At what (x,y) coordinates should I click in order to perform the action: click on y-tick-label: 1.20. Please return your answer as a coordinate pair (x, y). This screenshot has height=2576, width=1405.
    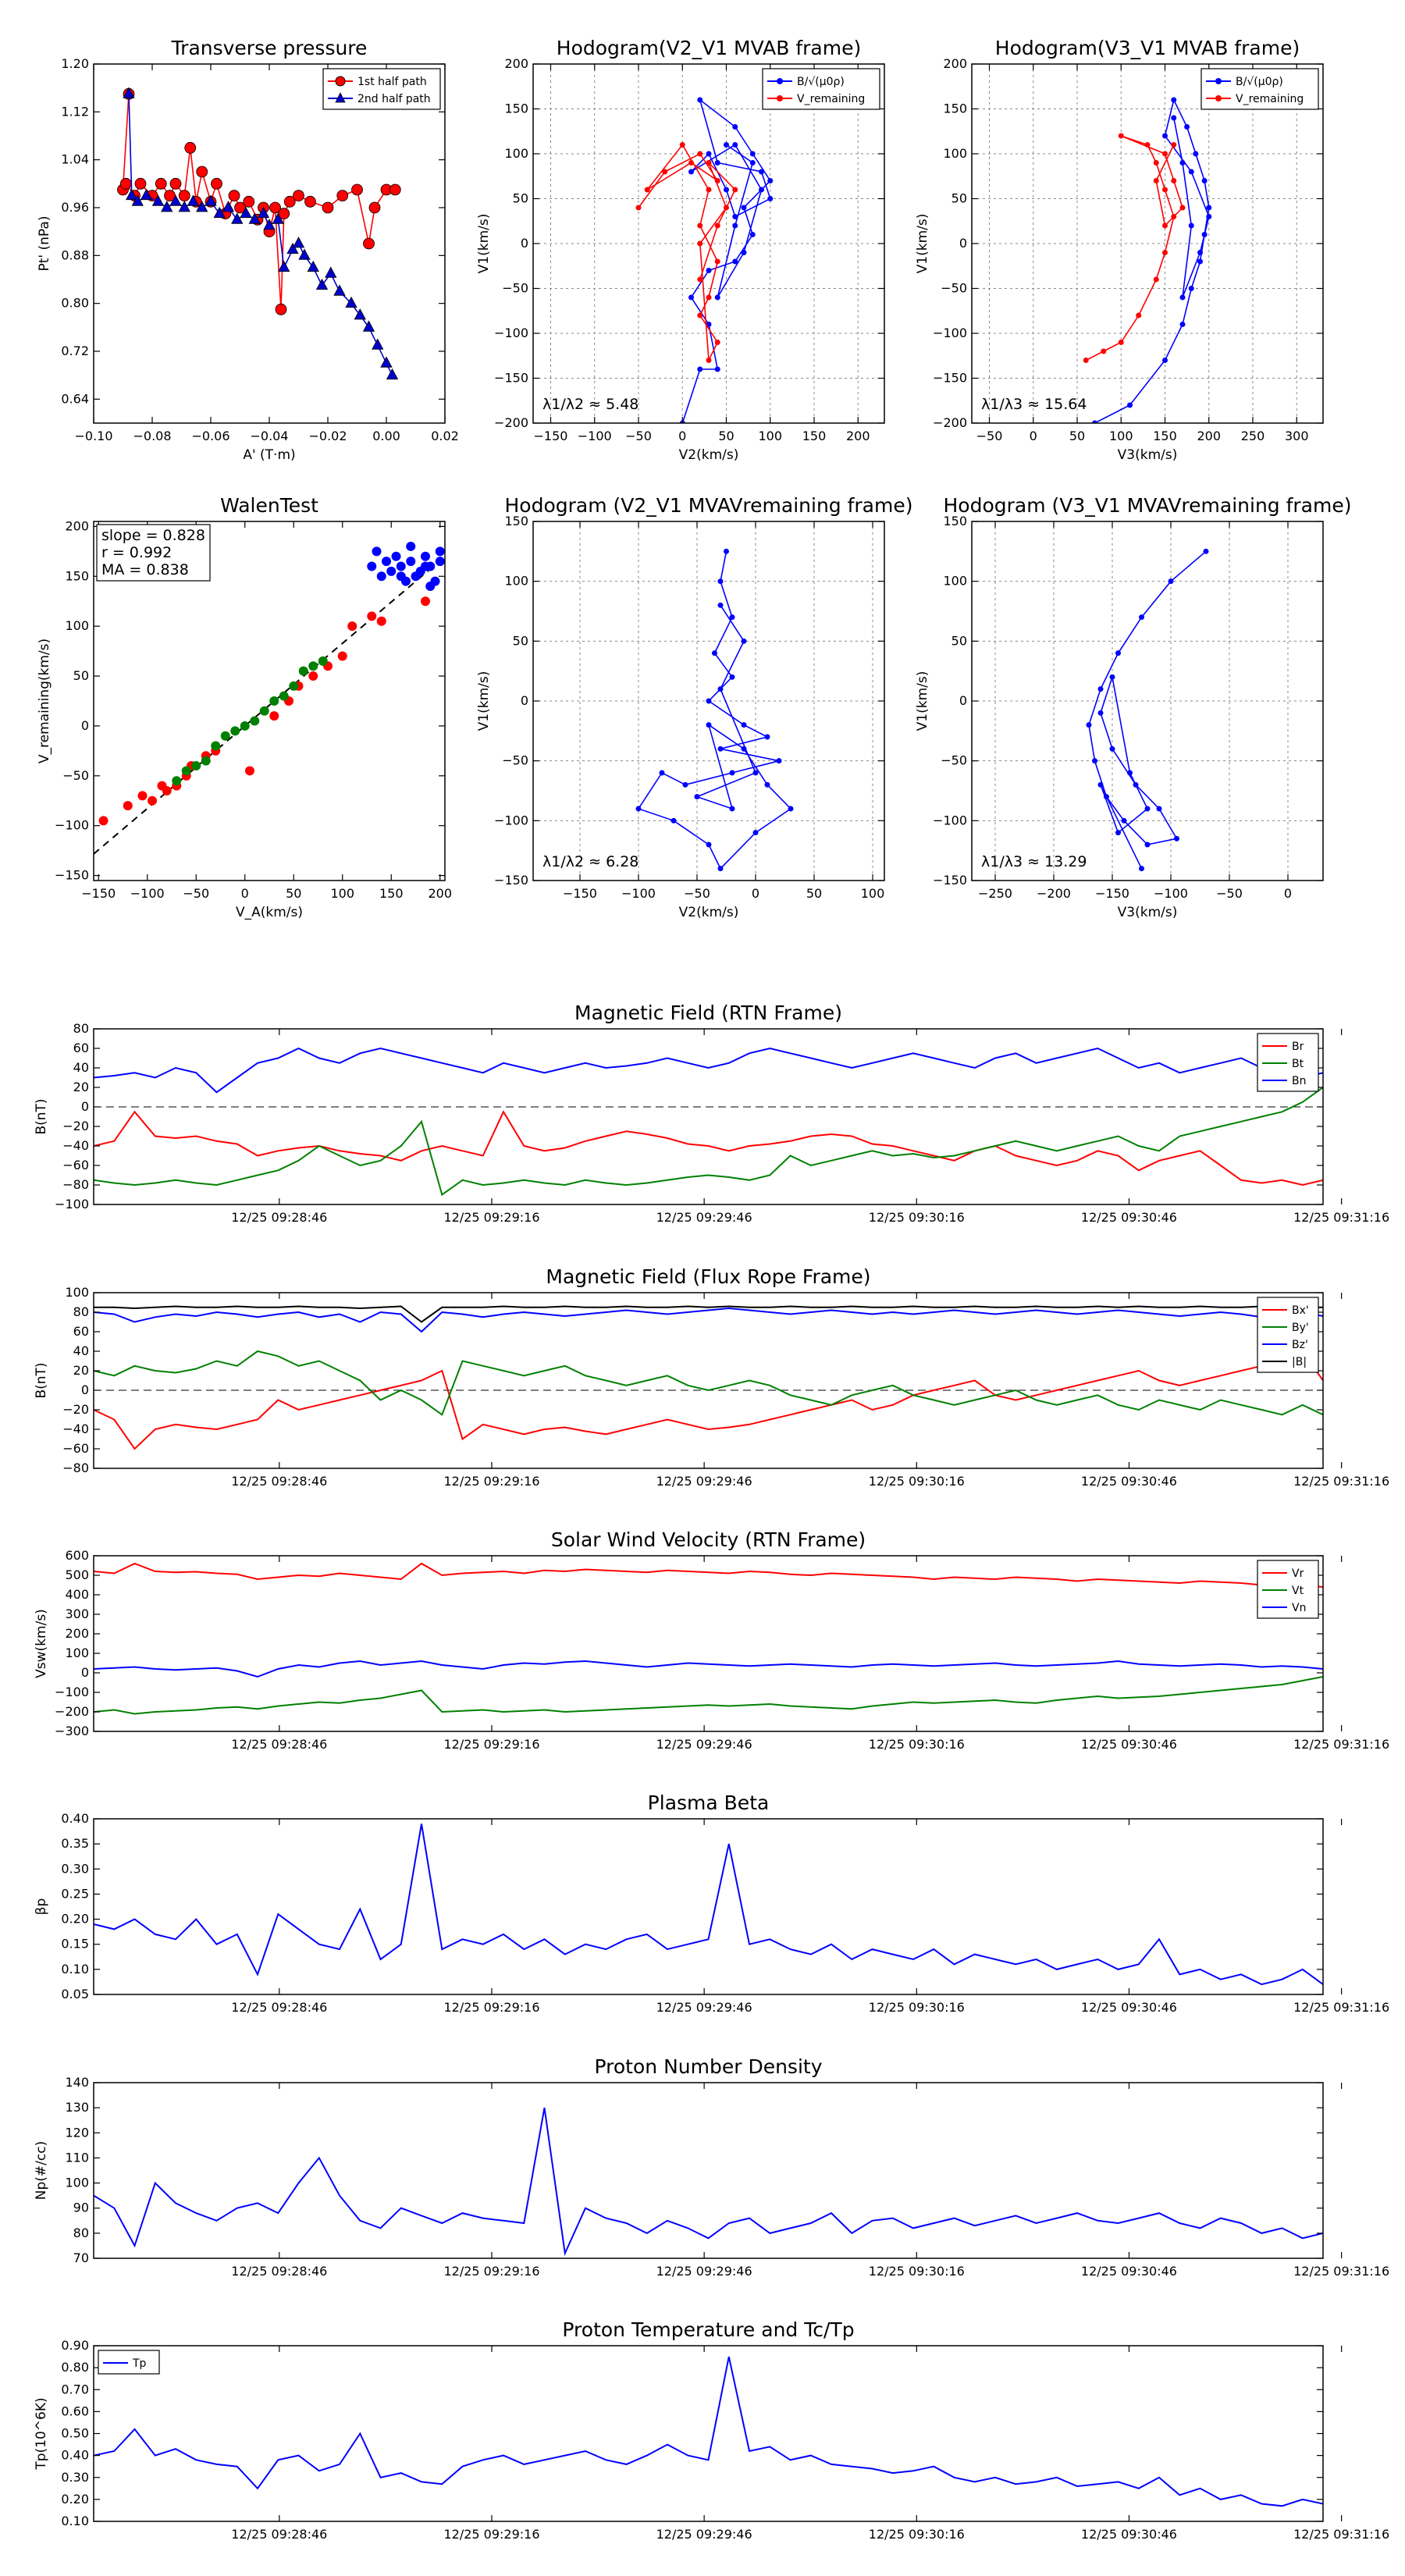
    Looking at the image, I should click on (75, 63).